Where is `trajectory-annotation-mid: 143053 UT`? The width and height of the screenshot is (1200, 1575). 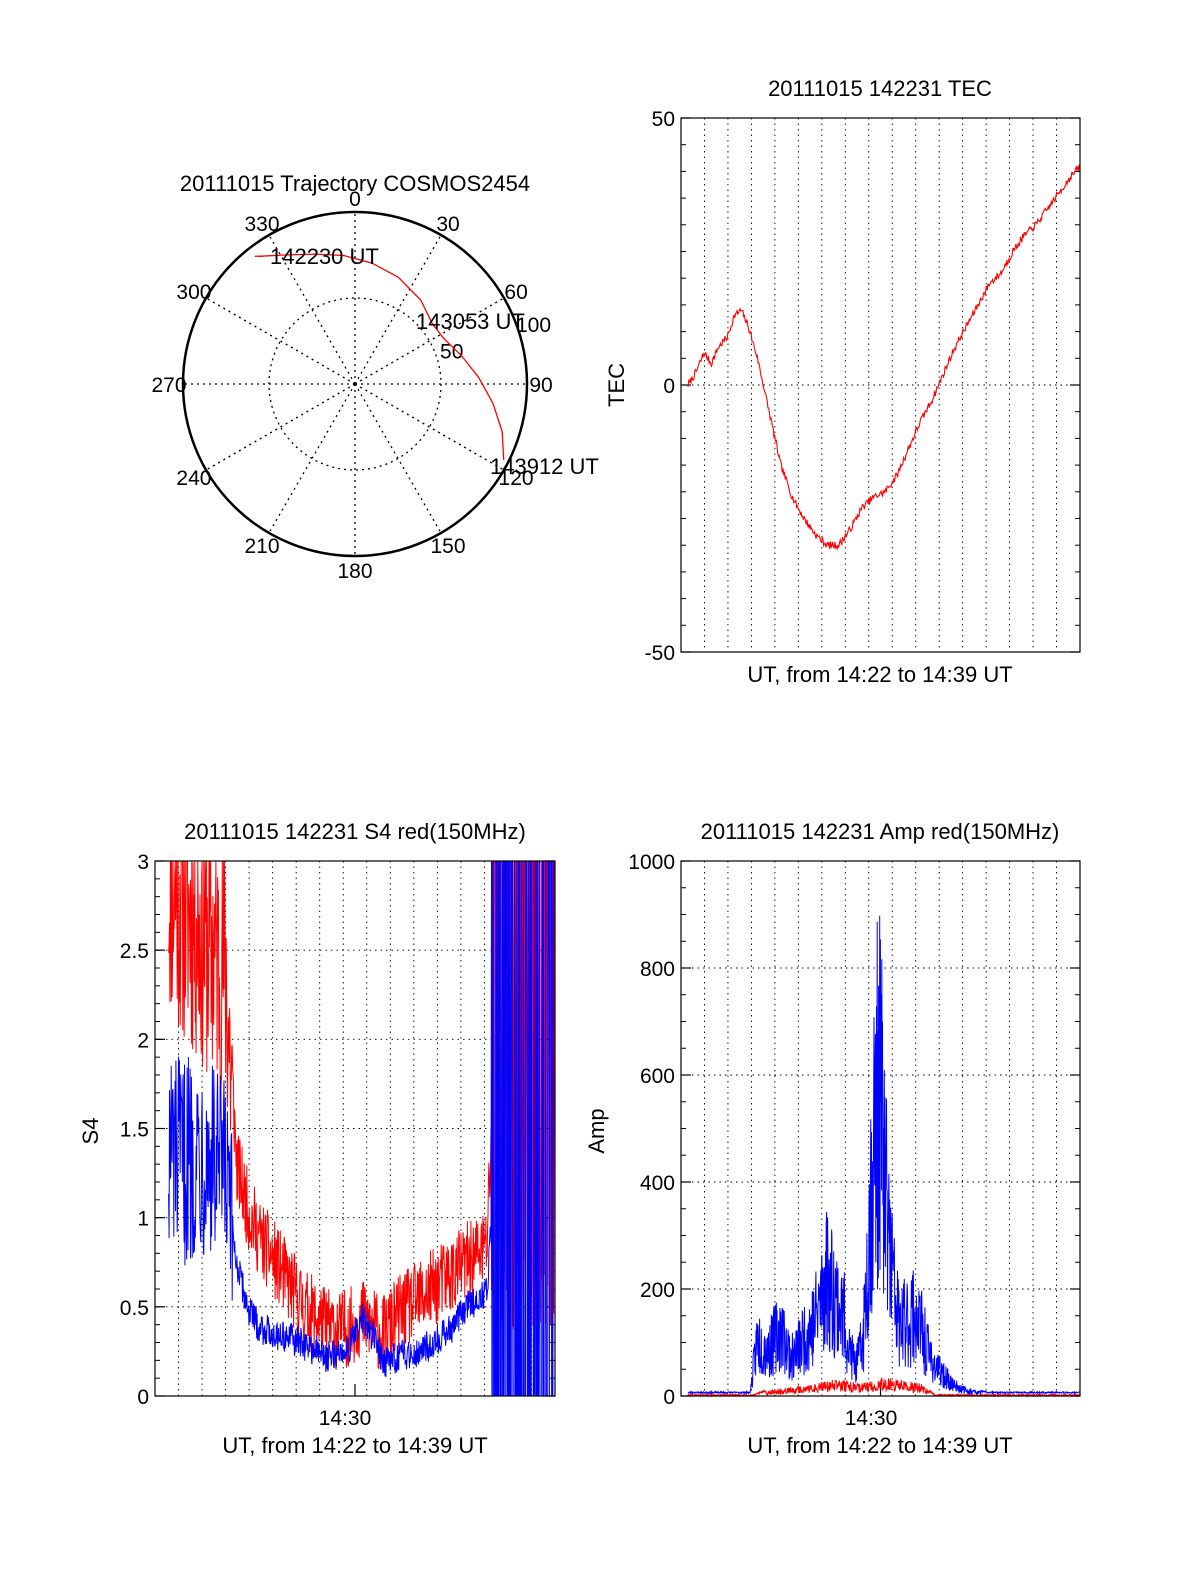
trajectory-annotation-mid: 143053 UT is located at coordinates (470, 321).